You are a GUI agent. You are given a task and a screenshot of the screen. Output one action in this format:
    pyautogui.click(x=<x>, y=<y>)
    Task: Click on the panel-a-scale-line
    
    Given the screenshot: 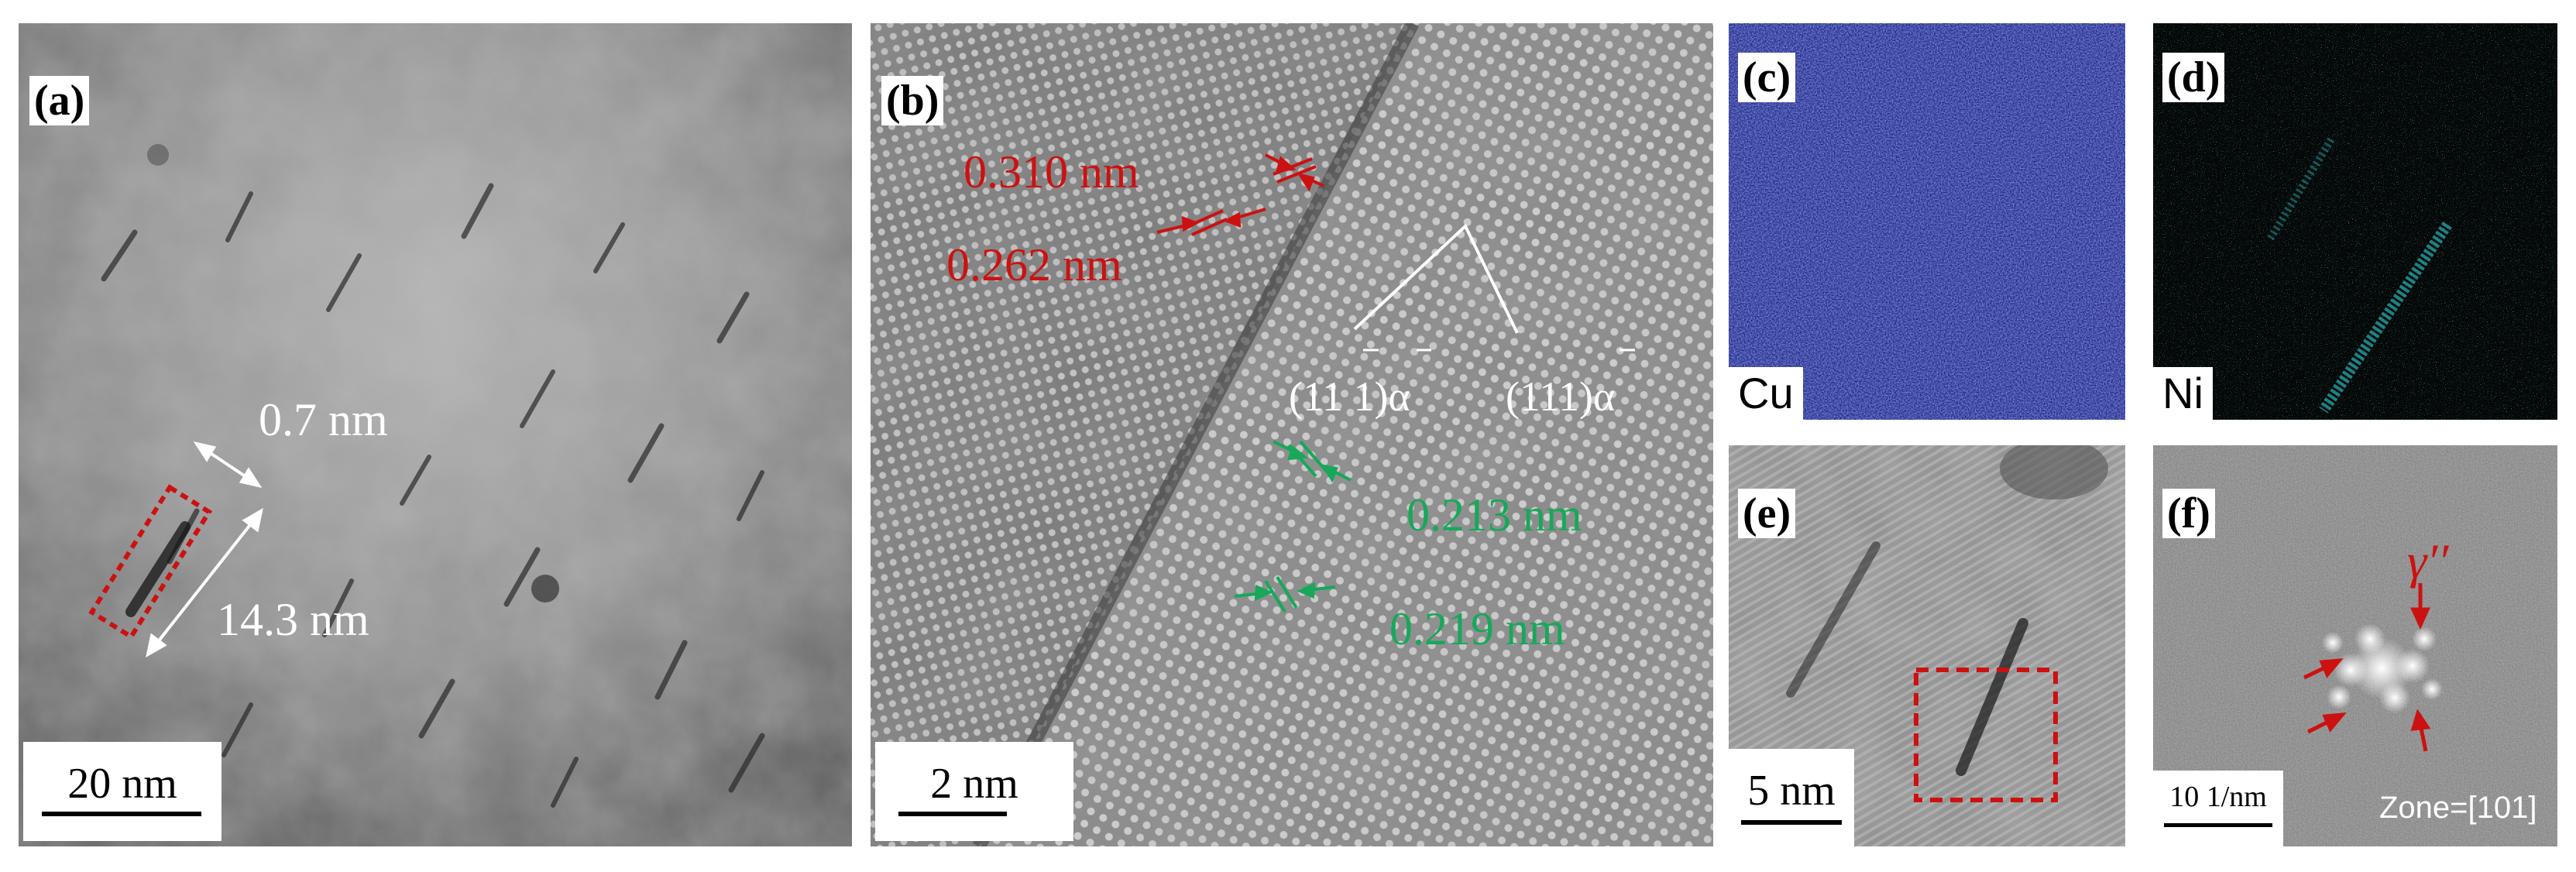 What is the action you would take?
    pyautogui.click(x=121, y=814)
    